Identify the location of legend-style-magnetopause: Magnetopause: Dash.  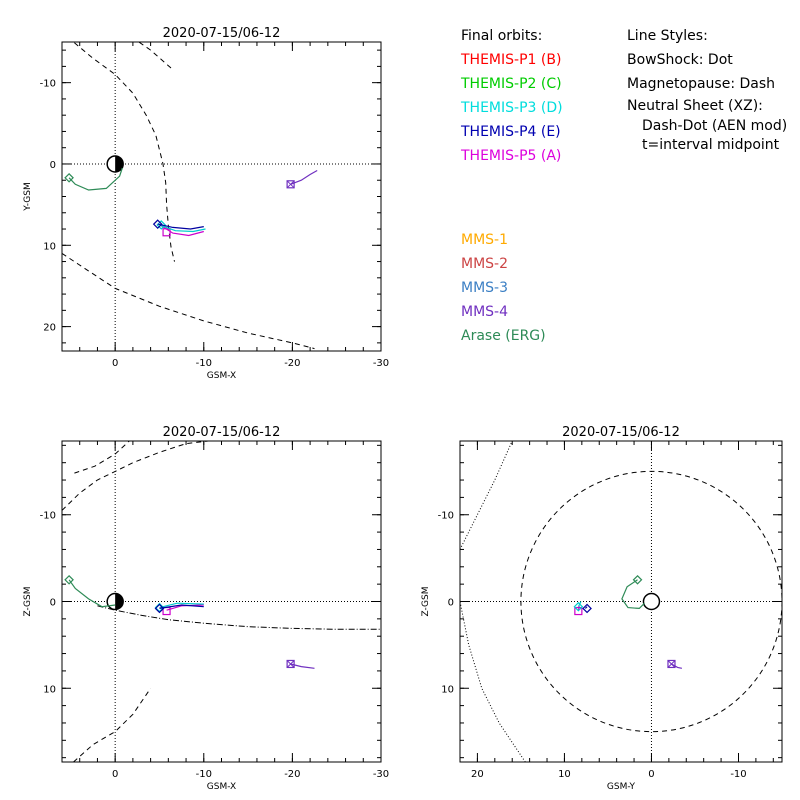
(701, 84).